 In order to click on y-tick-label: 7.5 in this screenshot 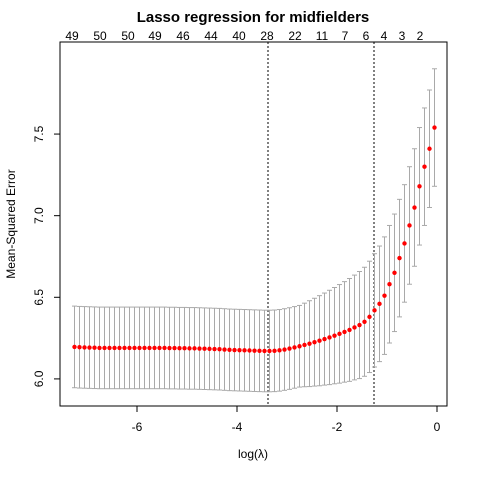, I will do `click(39, 133)`.